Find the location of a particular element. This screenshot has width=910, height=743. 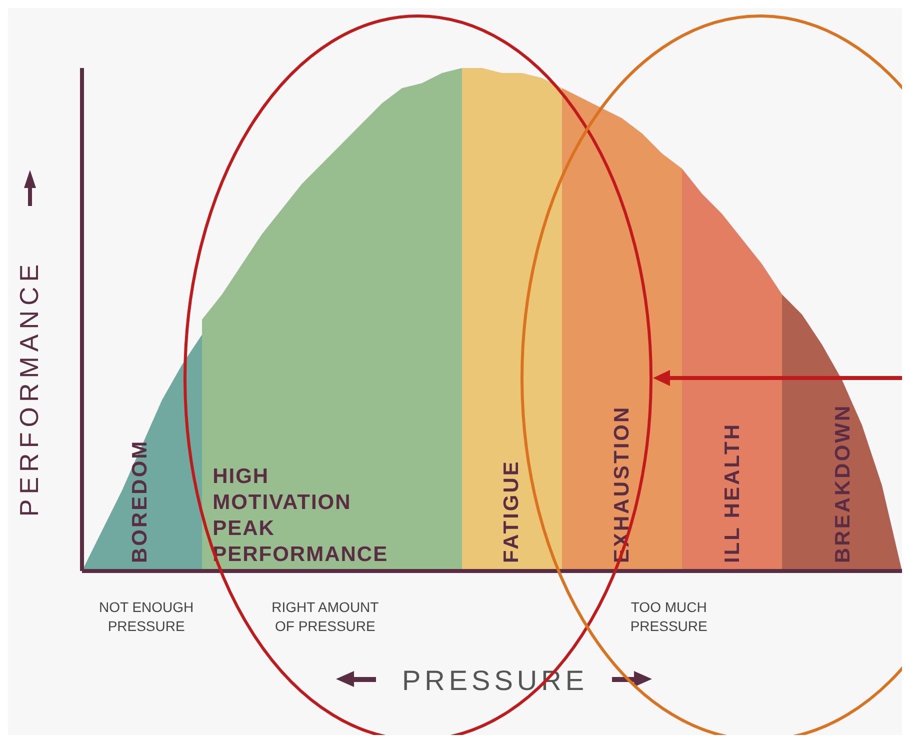

text: RIGHT AMOUNT OF PRESSURE is located at coordinates (325, 617).